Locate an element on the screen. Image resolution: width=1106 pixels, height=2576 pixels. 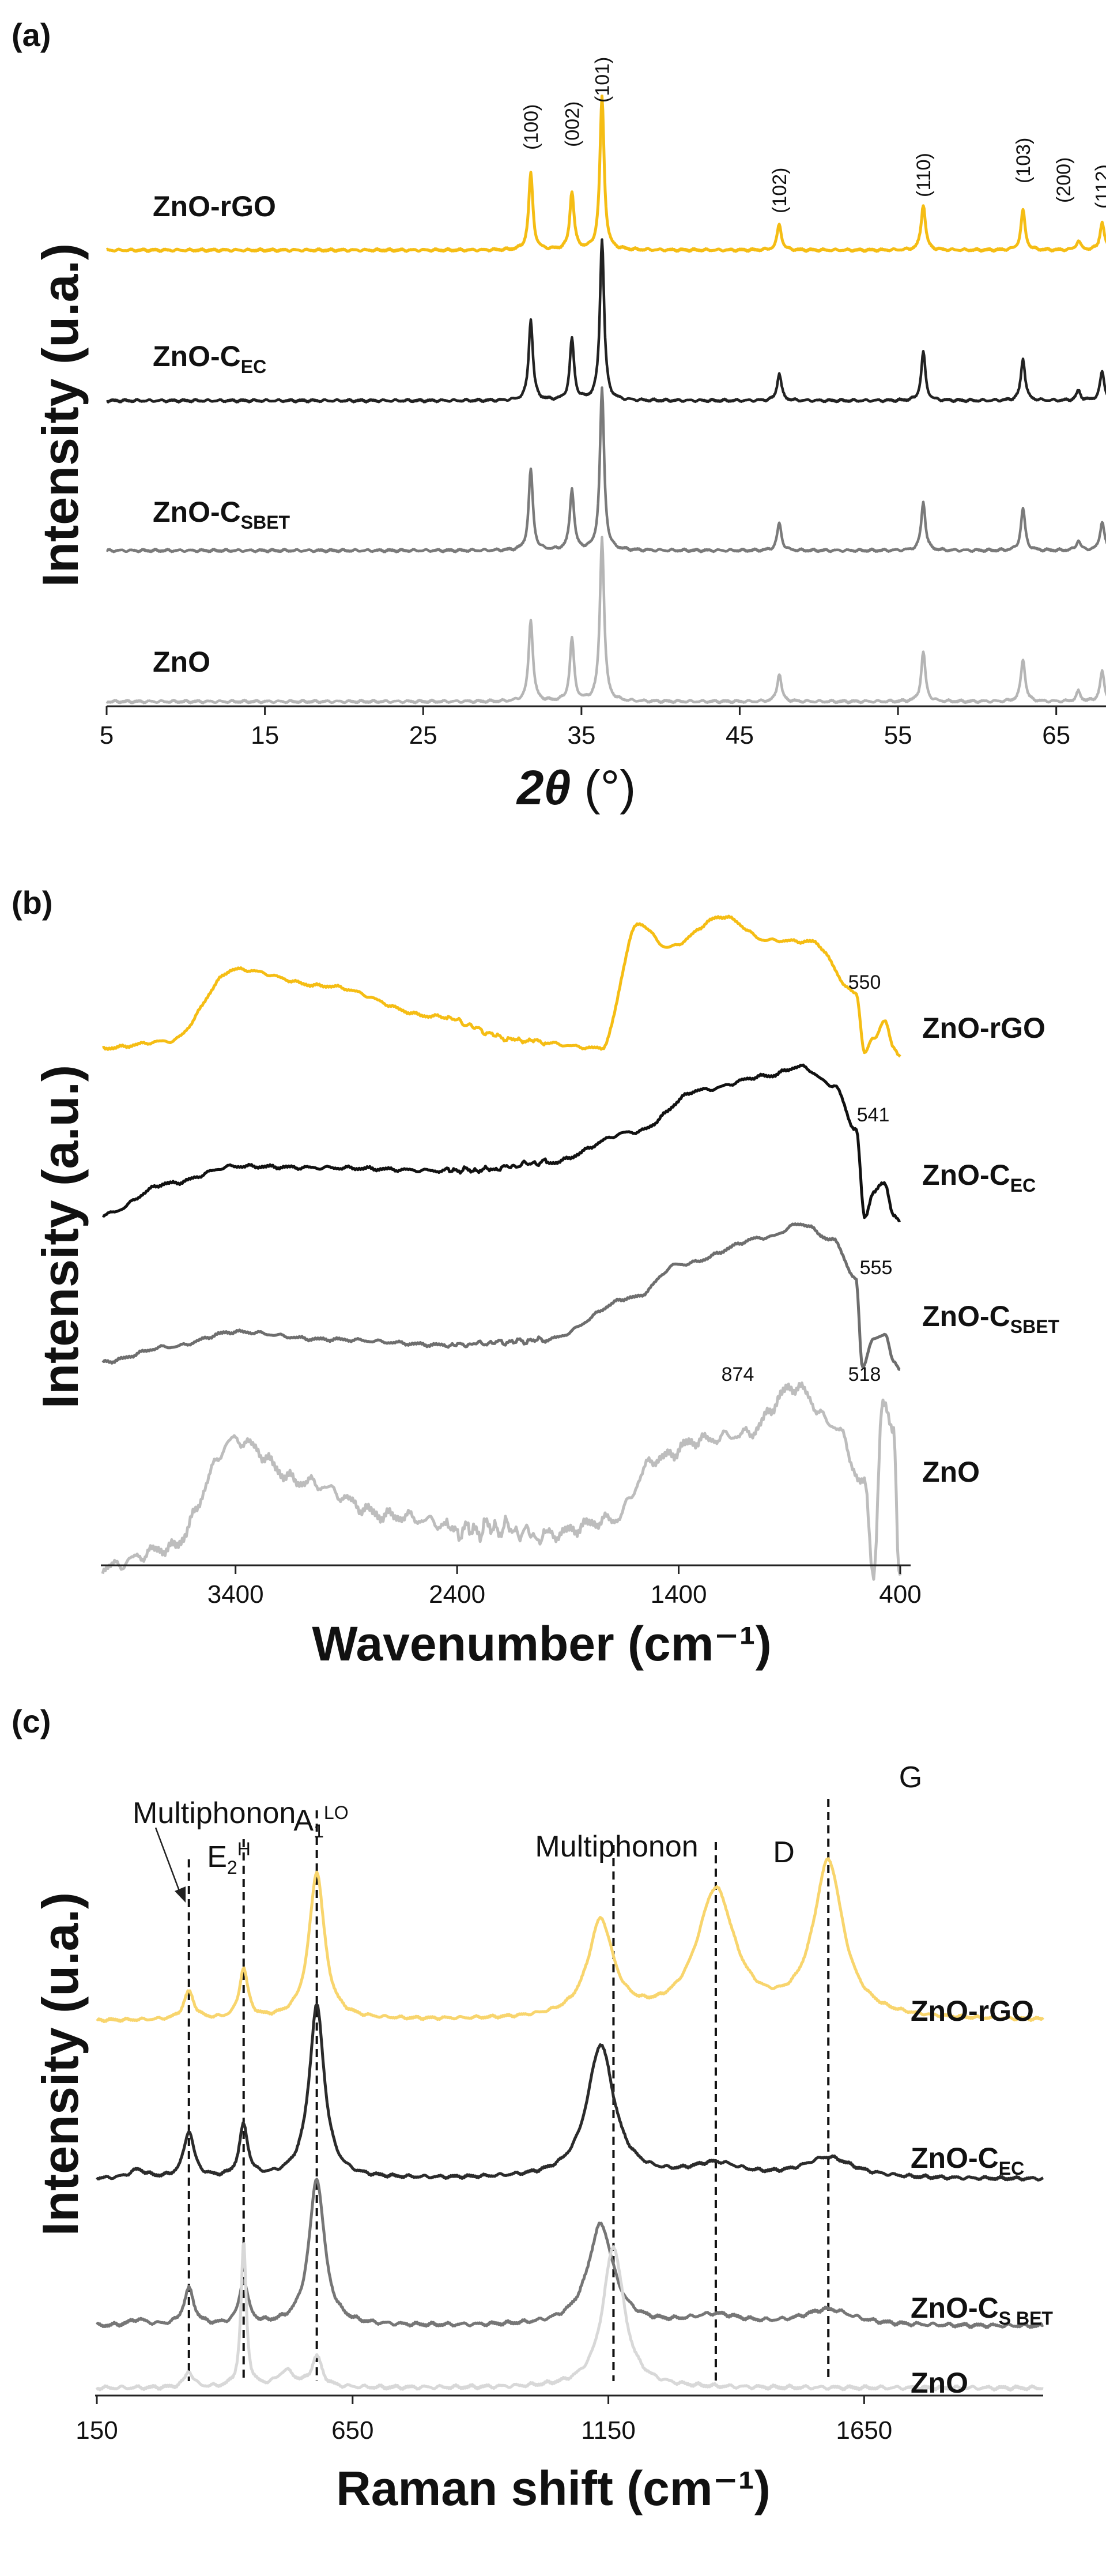
panel-c-arrowhead is located at coordinates (180, 1894).